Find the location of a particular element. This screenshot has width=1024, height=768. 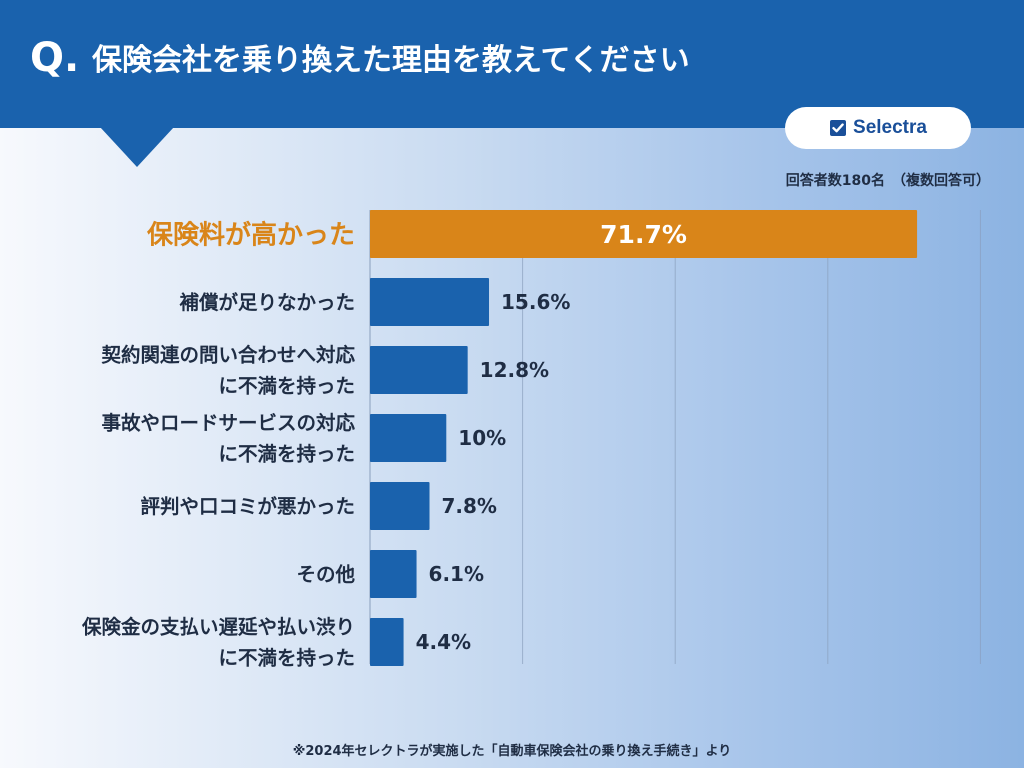

data-label: 7.8% is located at coordinates (469, 506).